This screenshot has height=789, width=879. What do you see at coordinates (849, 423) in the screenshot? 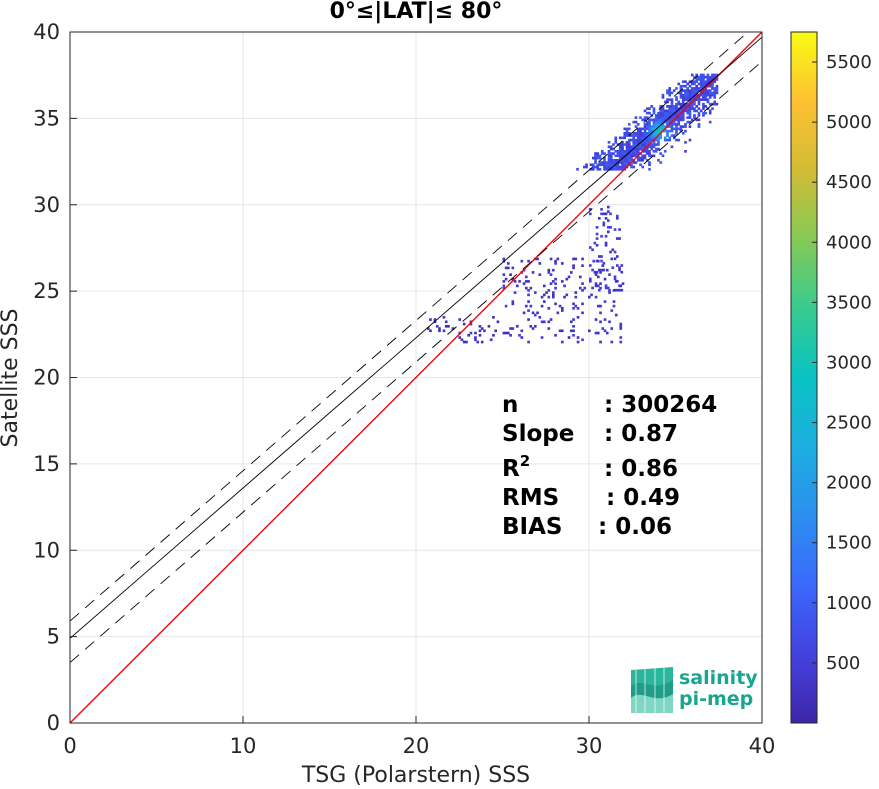
I see `colorbar-tick-label: 2500` at bounding box center [849, 423].